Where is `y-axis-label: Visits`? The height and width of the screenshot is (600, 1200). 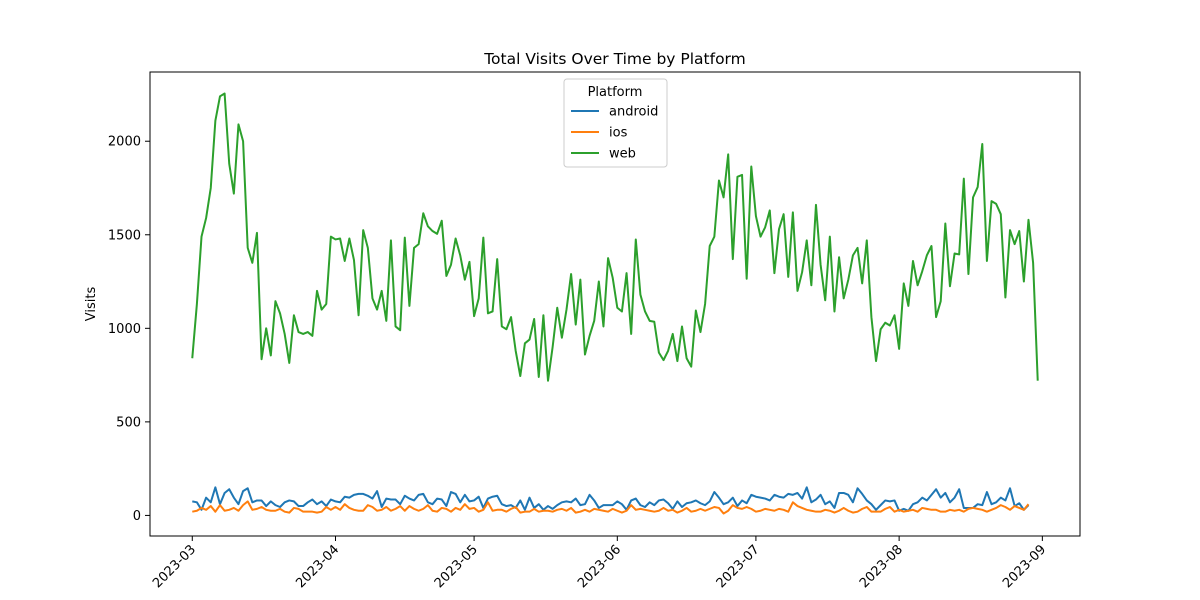 y-axis-label: Visits is located at coordinates (91, 304).